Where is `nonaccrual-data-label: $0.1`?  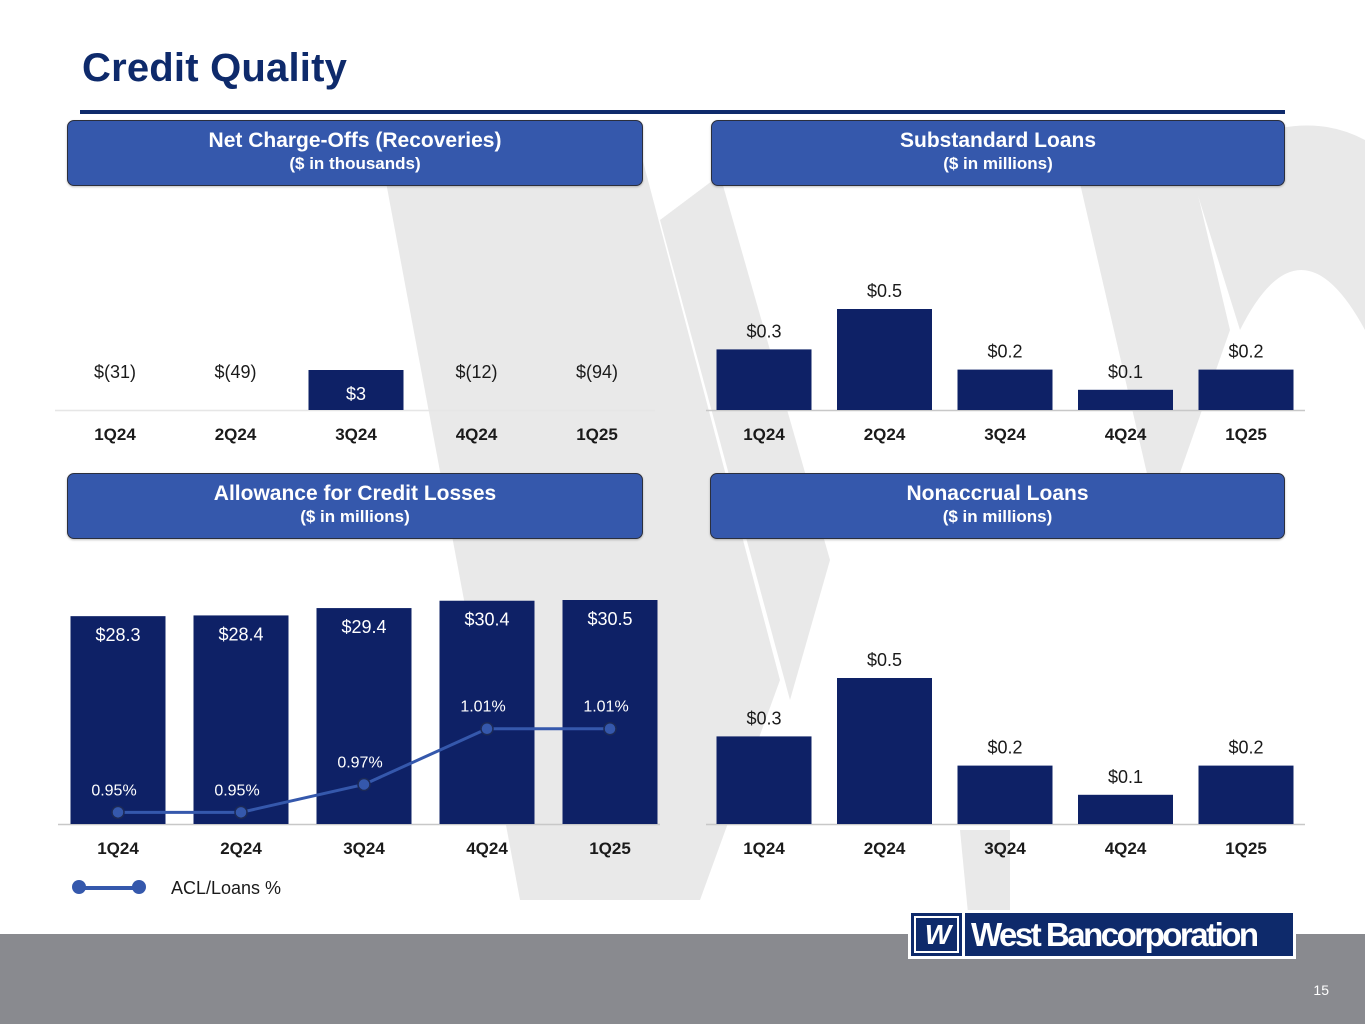
nonaccrual-data-label: $0.1 is located at coordinates (1125, 777).